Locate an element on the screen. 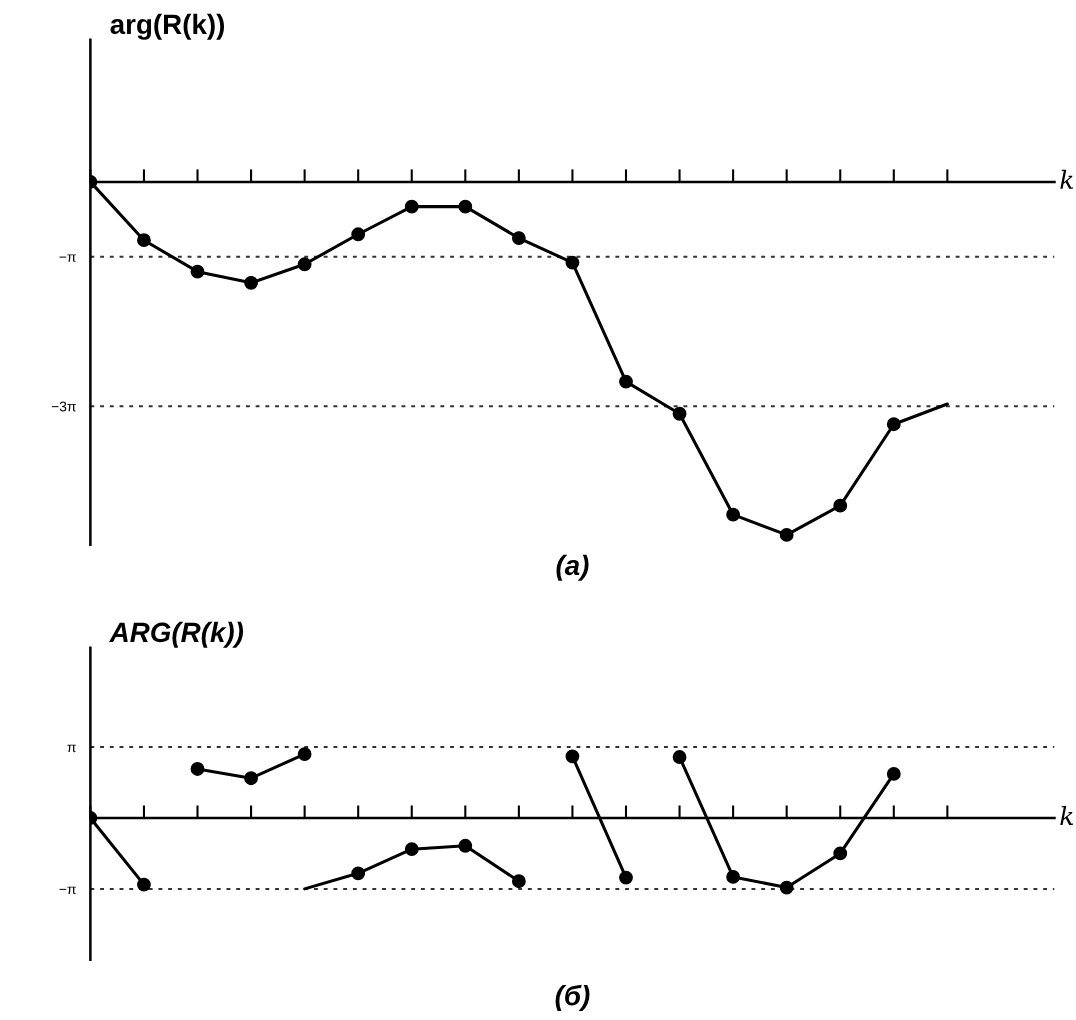 The image size is (1076, 1020). y-axis-title: ARG(R(k)) is located at coordinates (176, 634).